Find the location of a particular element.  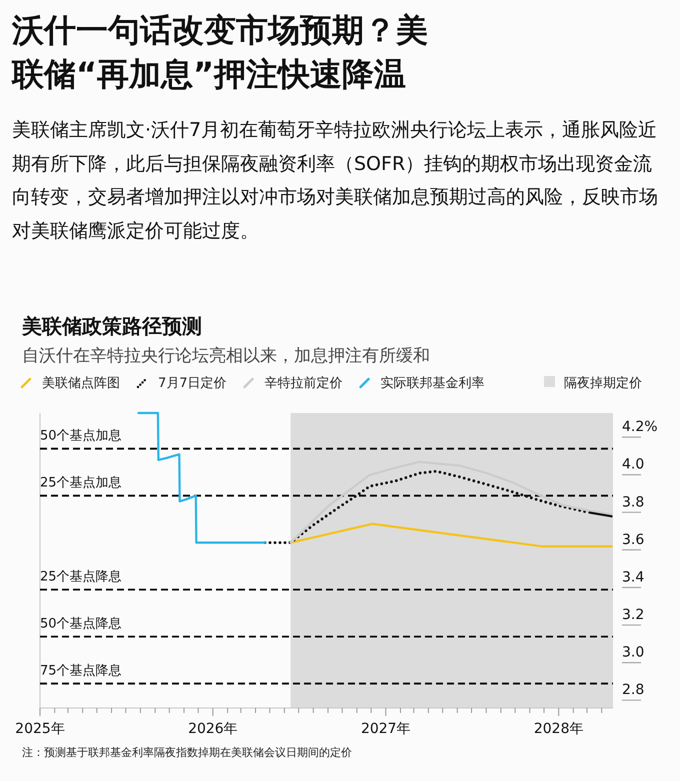

y-tick-label: 2.8 is located at coordinates (633, 690).